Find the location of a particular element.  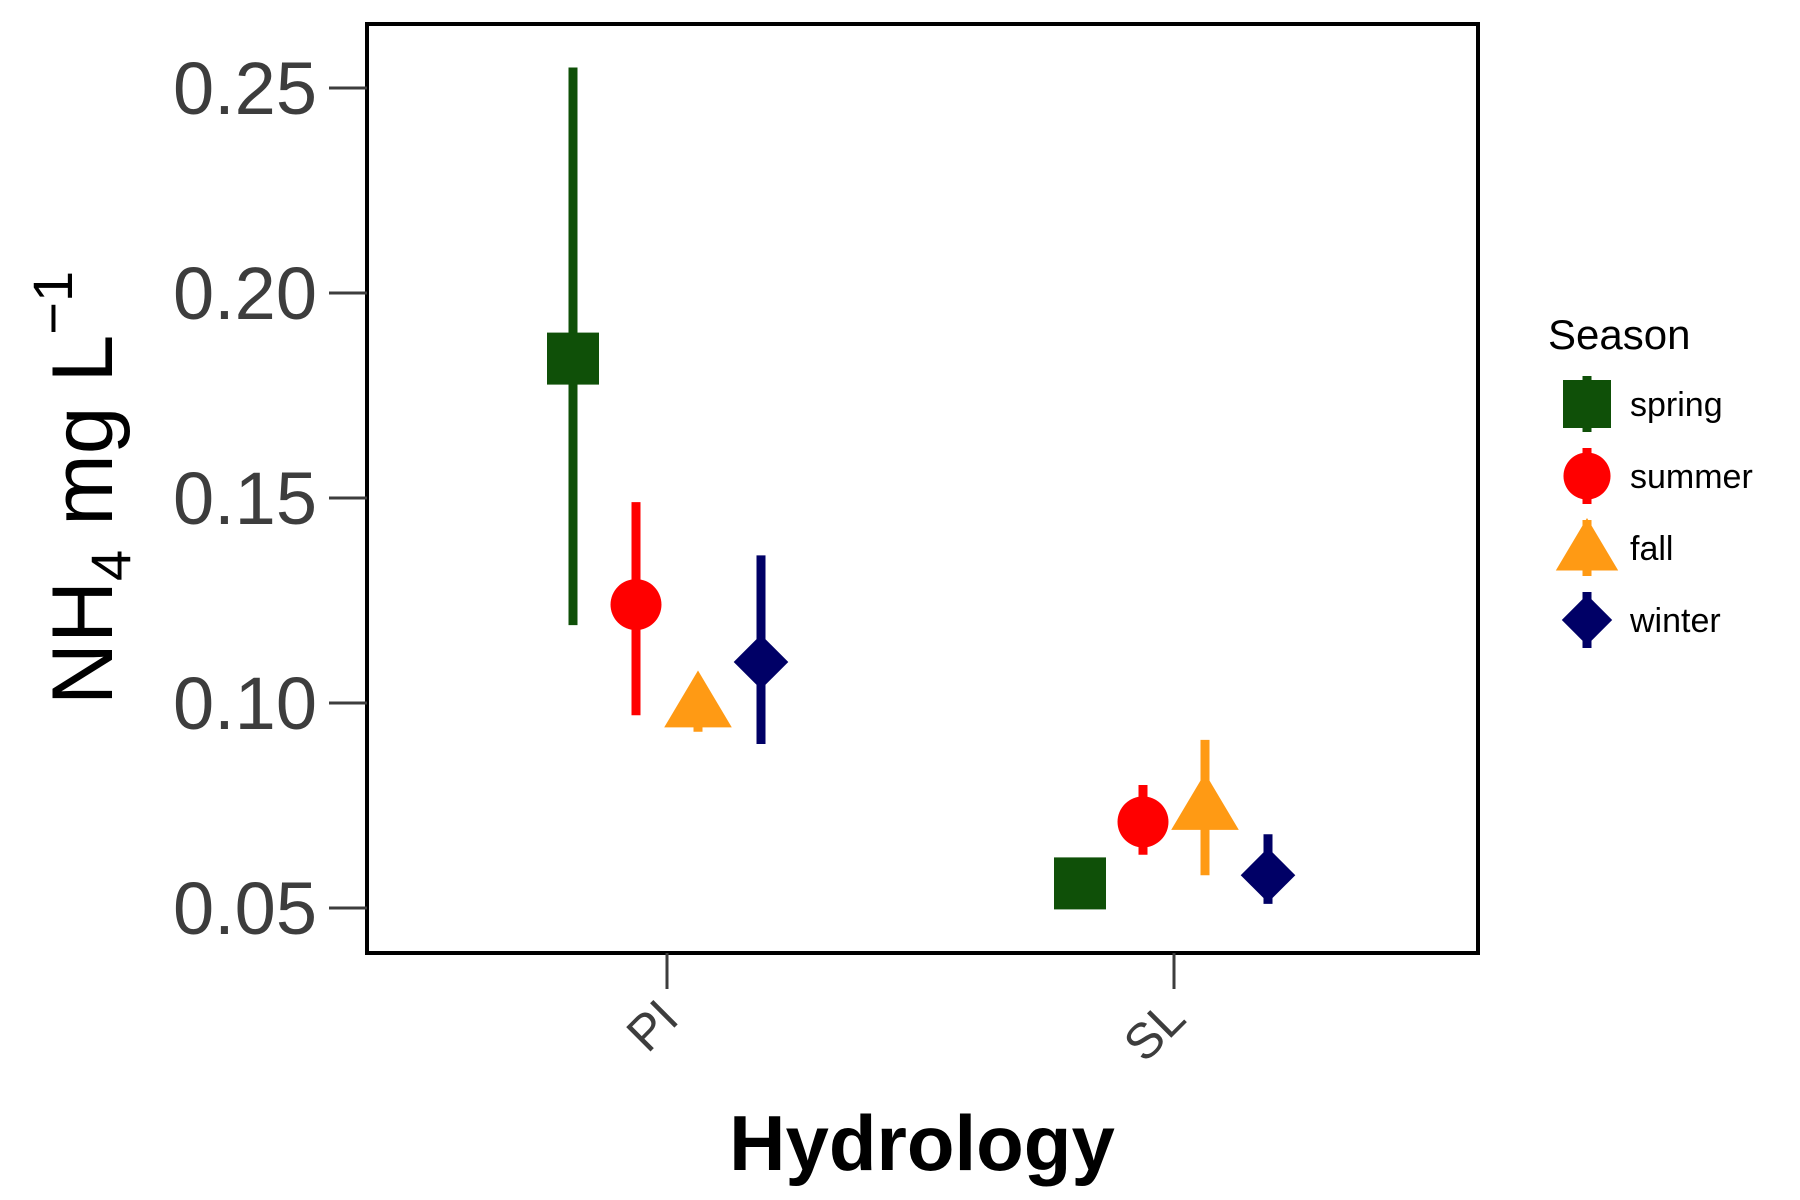

y-tick-label: 0.10 is located at coordinates (245, 703).